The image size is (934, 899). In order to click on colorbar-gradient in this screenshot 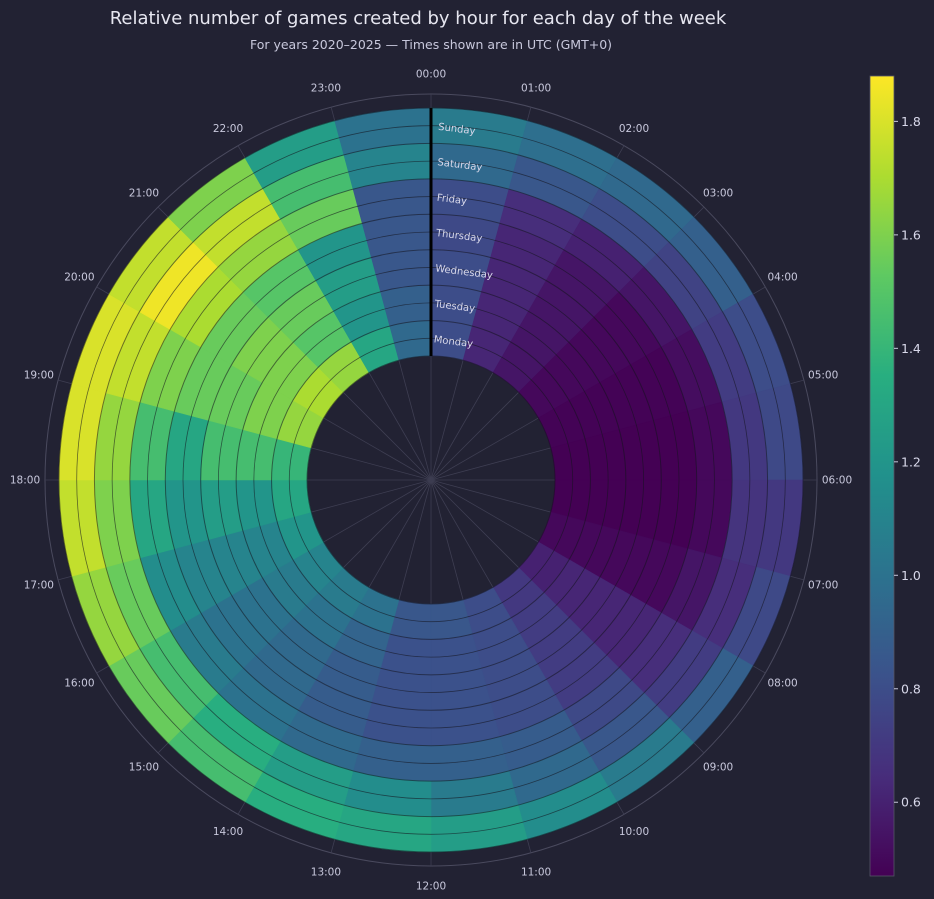, I will do `click(882, 476)`.